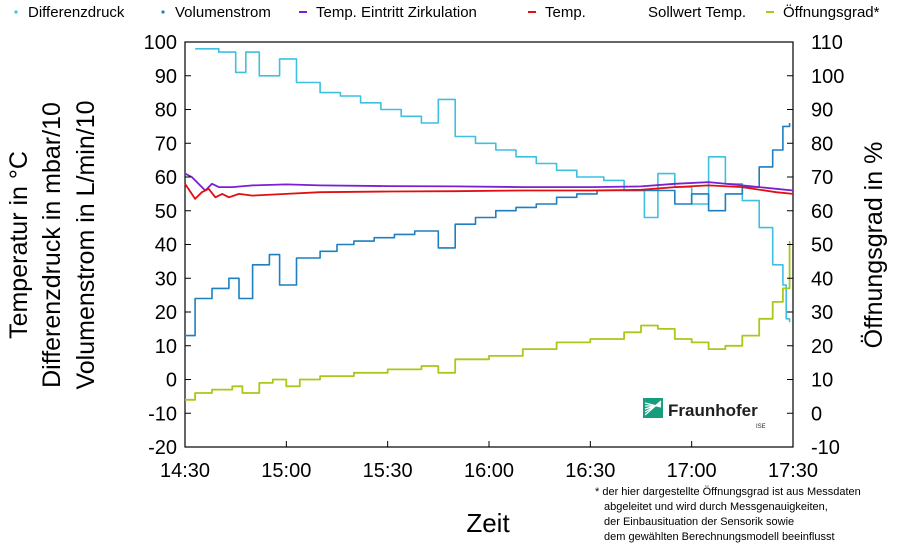 This screenshot has width=900, height=545. Describe the element at coordinates (396, 12) in the screenshot. I see `legend-label: Temp. Eintritt Zirkulation` at that location.